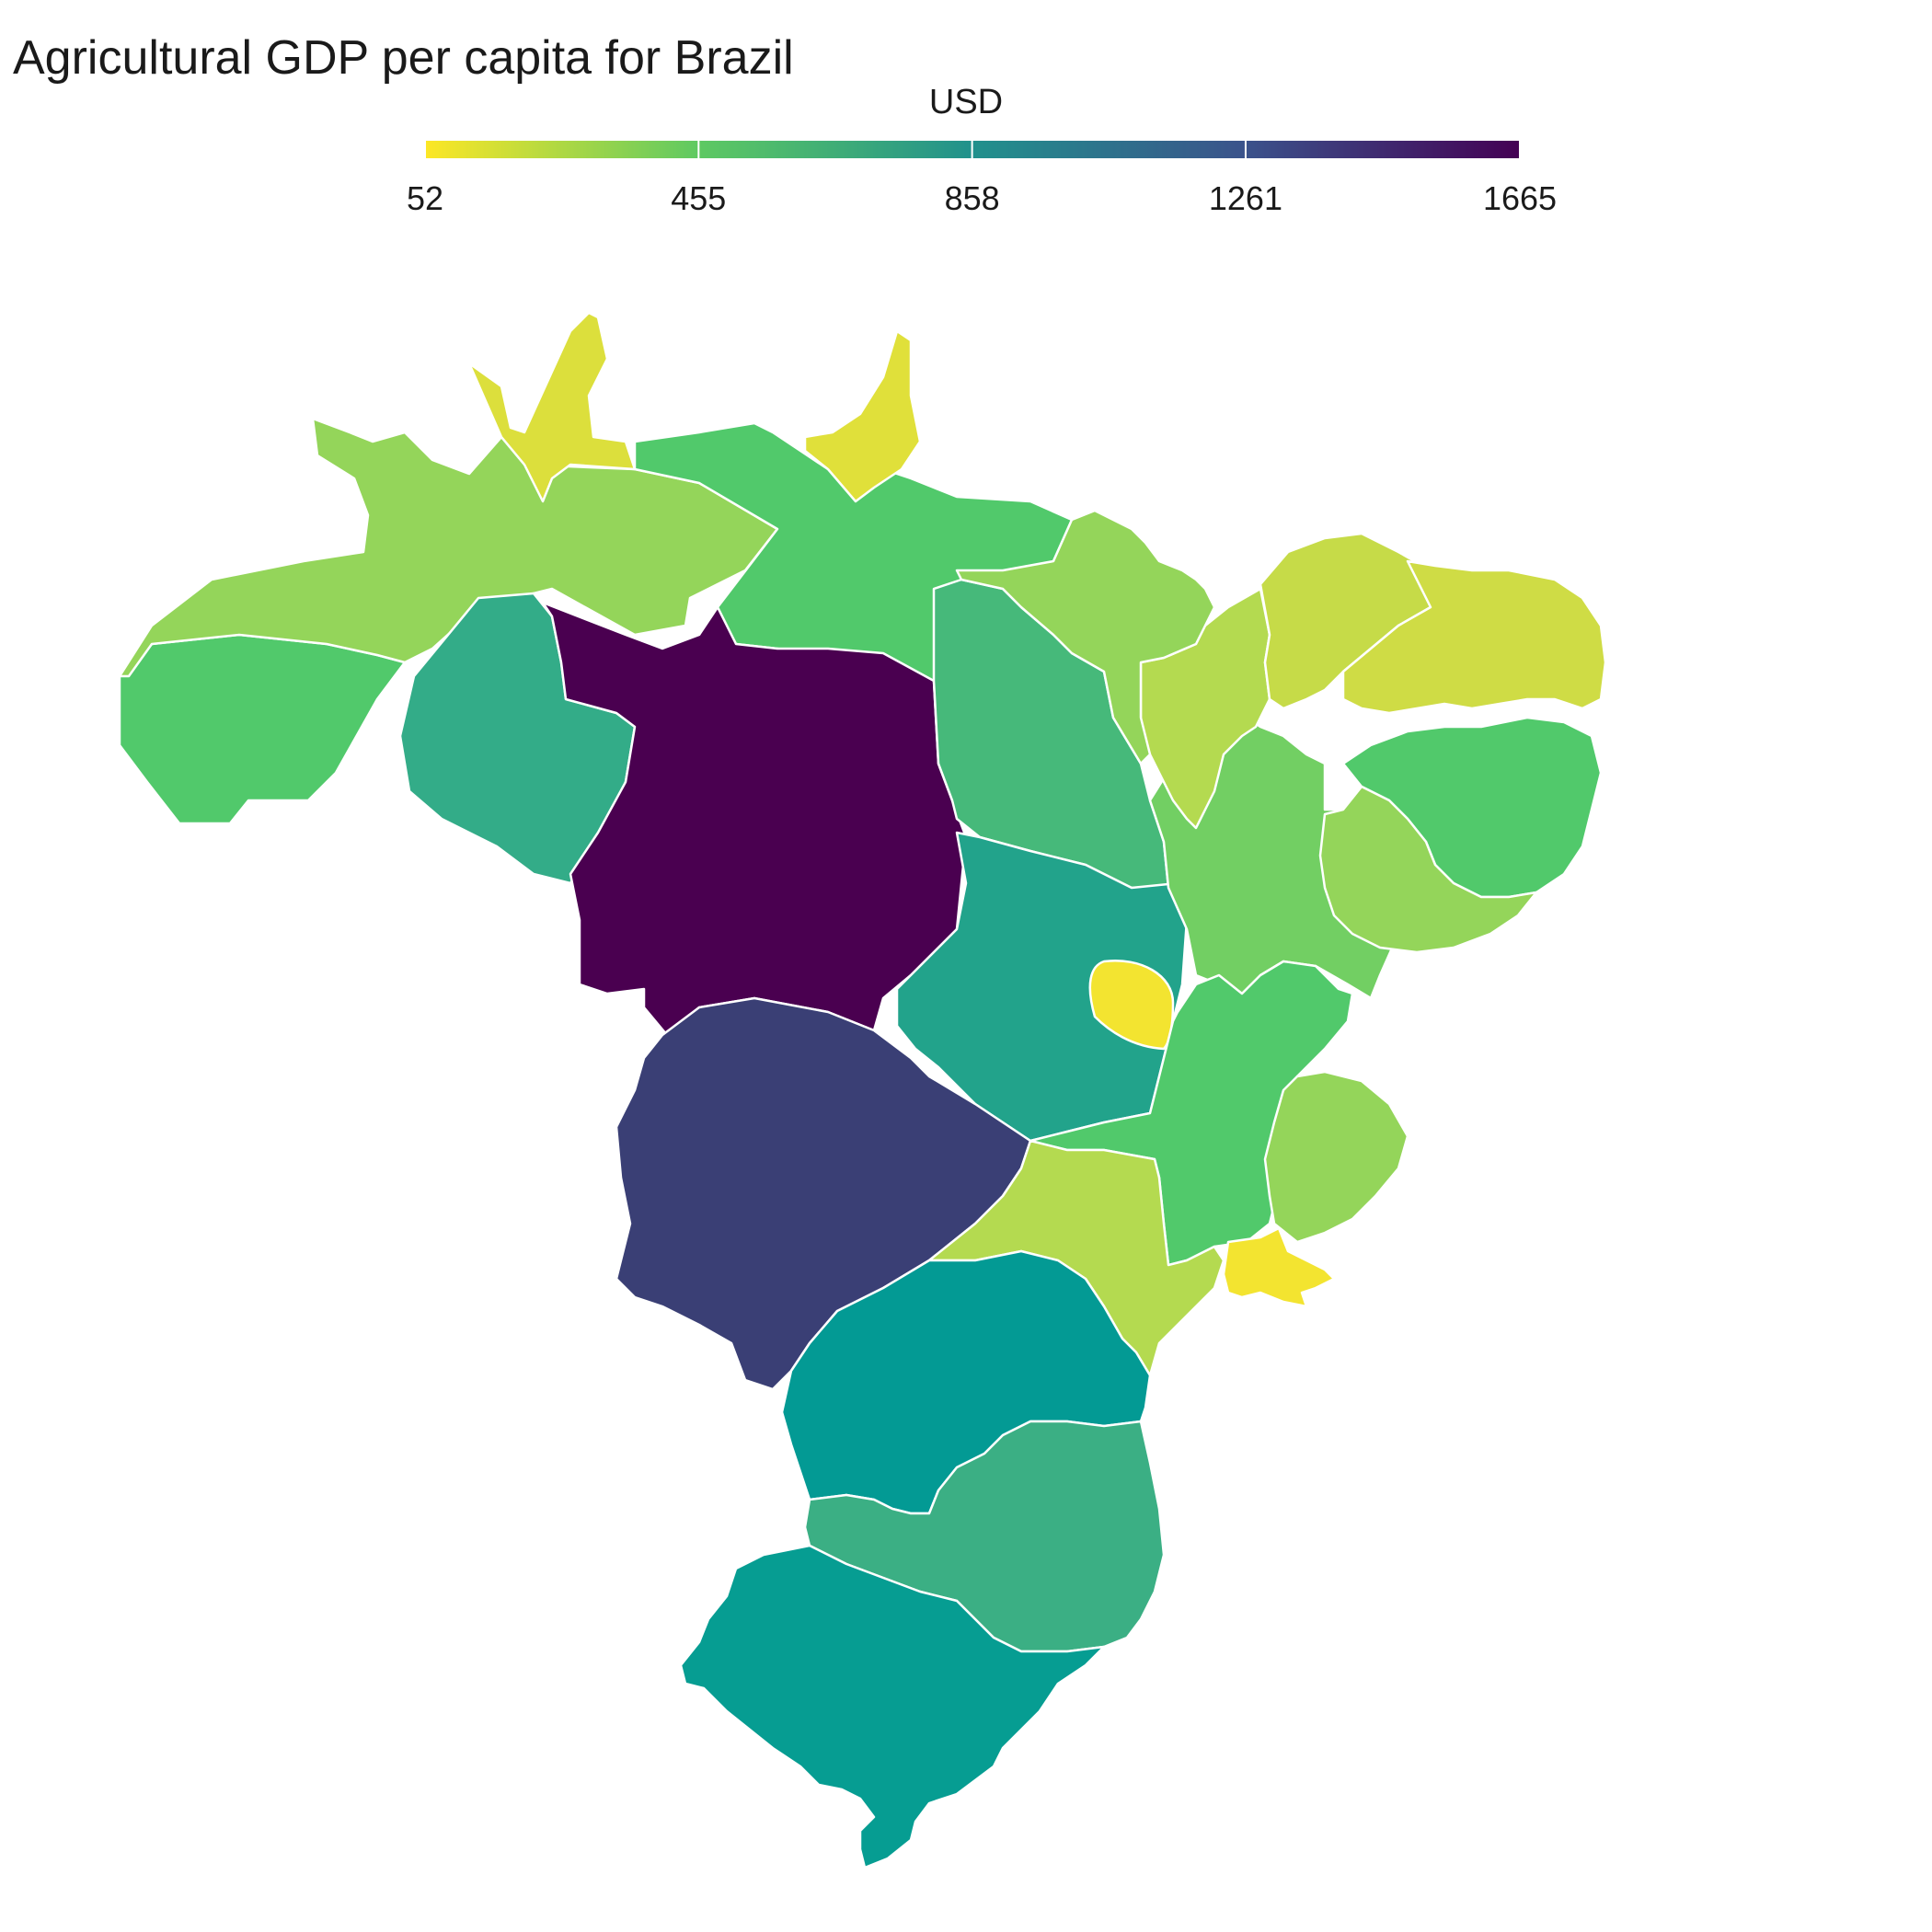  I want to click on chart-title: Agricultural GDP per capita for Brazil, so click(403, 58).